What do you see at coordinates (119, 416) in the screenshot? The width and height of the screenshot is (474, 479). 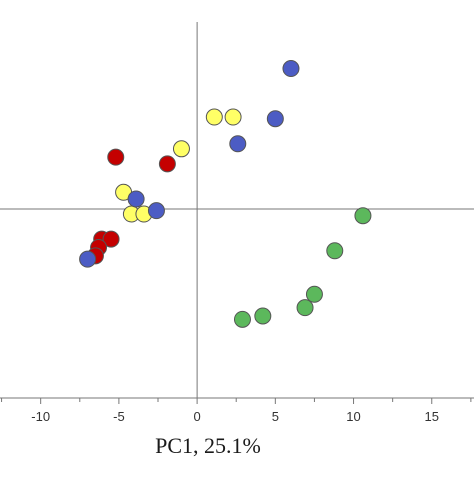 I see `x-tick-label: -5` at bounding box center [119, 416].